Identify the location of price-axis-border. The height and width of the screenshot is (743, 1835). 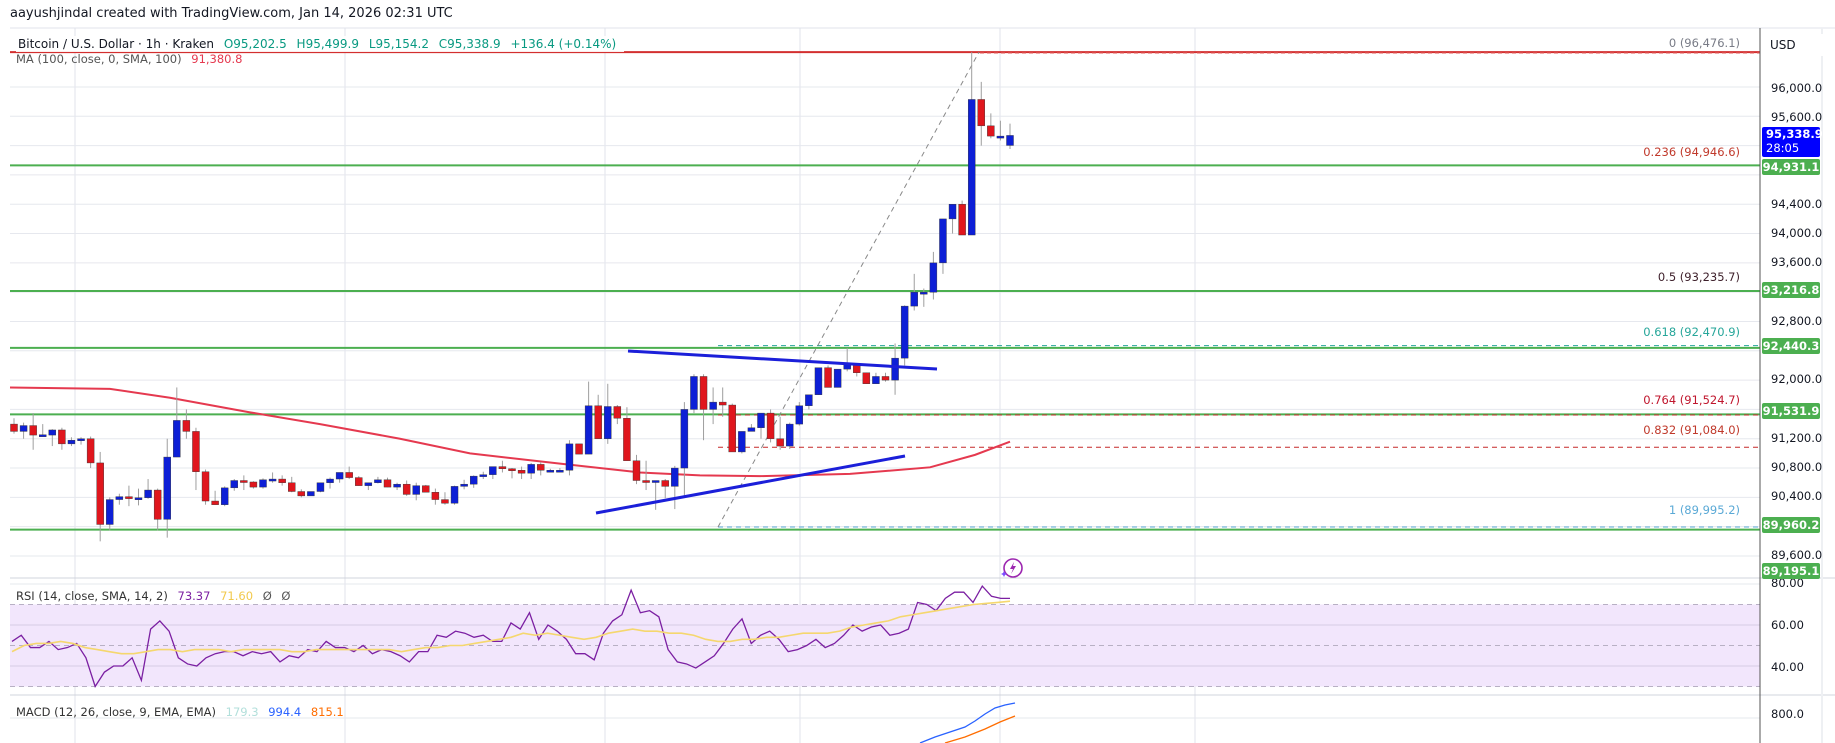
(1791, 385).